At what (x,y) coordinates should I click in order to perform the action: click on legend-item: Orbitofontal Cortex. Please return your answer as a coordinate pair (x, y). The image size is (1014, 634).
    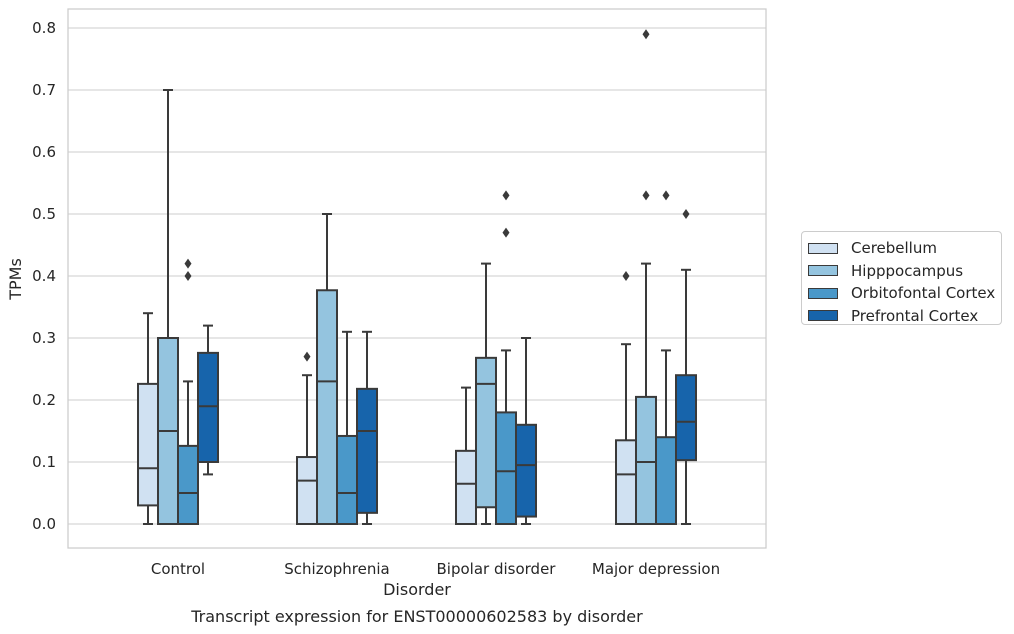
    Looking at the image, I should click on (904, 293).